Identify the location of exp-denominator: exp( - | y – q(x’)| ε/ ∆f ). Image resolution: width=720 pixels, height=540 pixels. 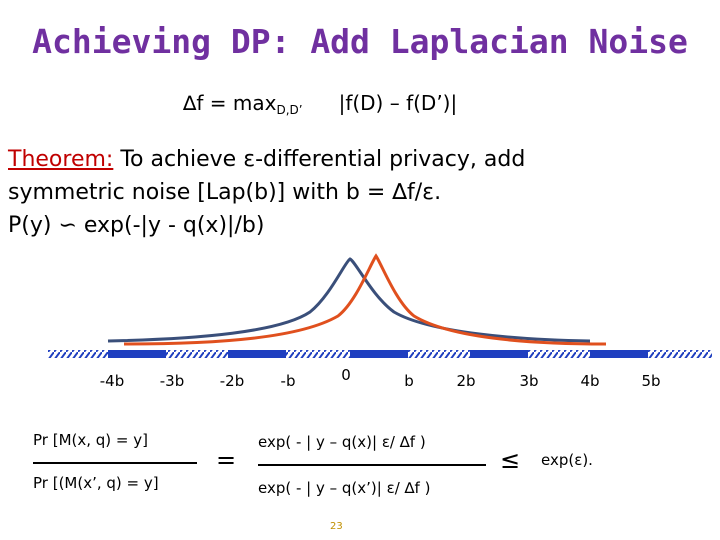
(344, 488).